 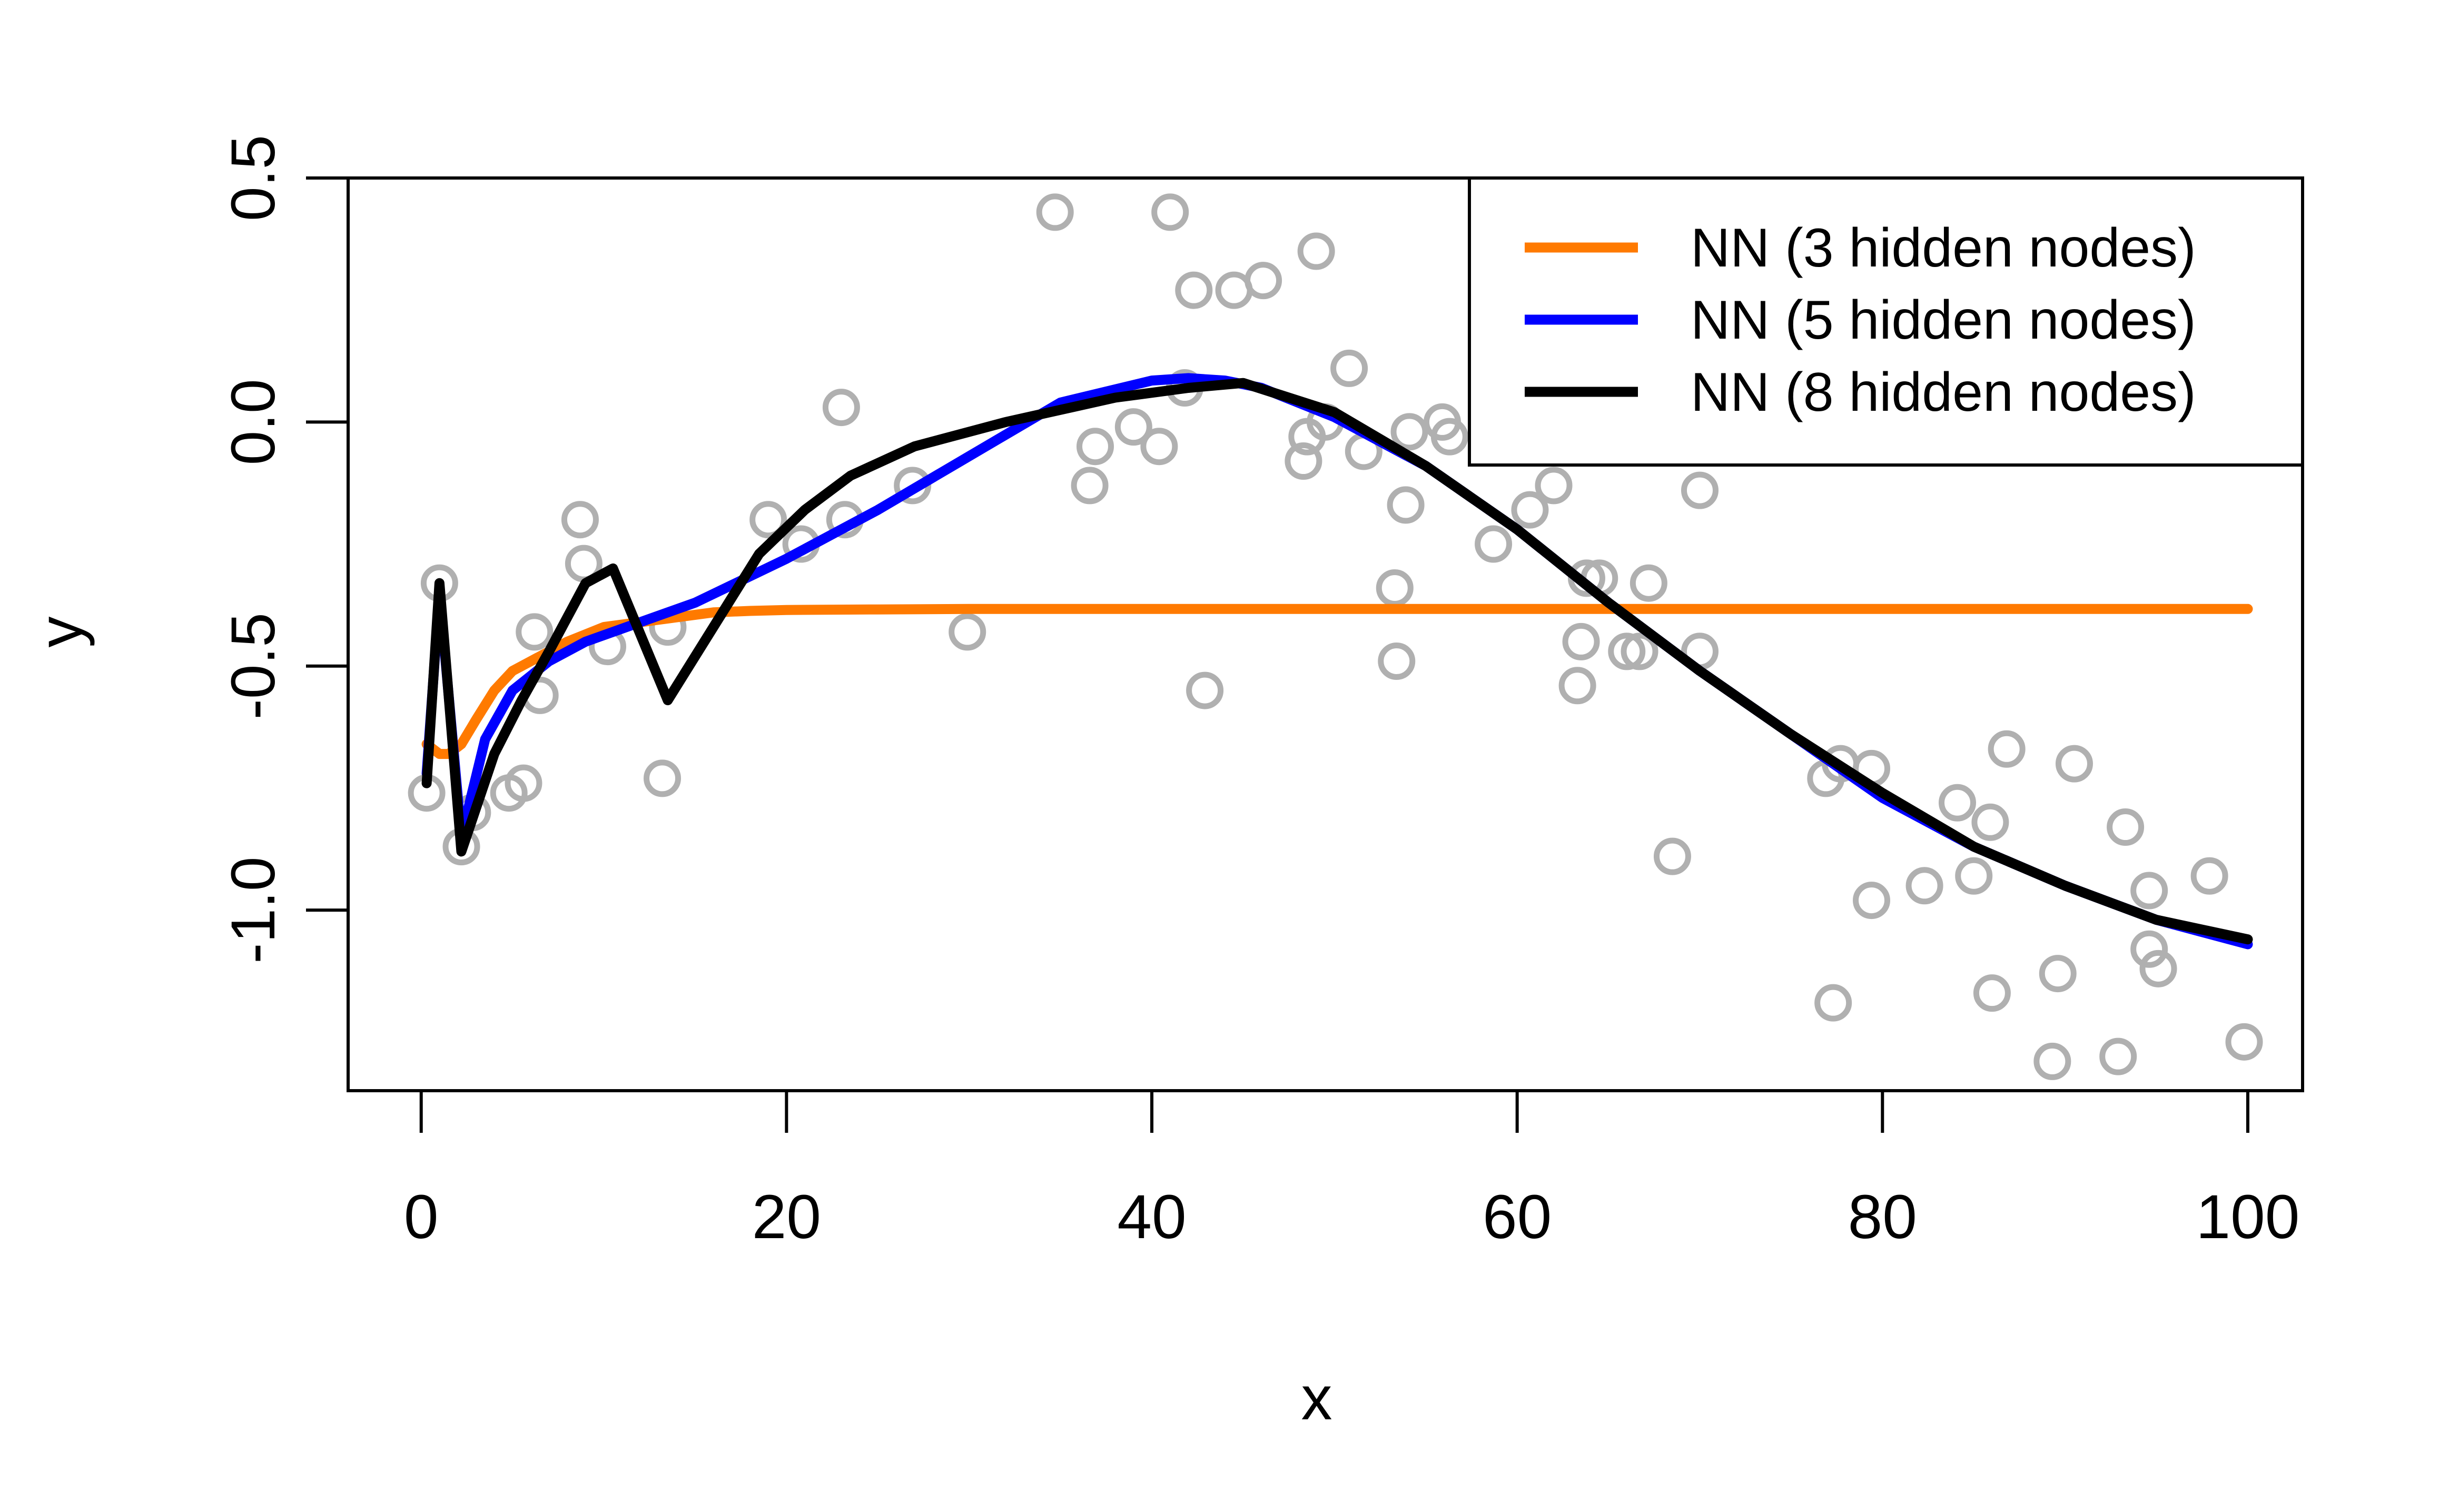 What do you see at coordinates (1151, 1217) in the screenshot?
I see `x-tick-label: 40` at bounding box center [1151, 1217].